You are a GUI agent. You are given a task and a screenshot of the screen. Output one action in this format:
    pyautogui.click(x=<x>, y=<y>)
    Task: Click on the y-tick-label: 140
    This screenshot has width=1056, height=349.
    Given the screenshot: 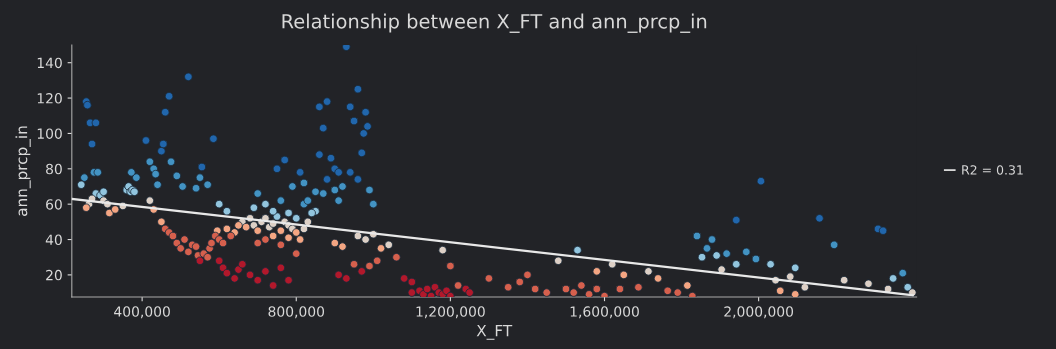 What is the action you would take?
    pyautogui.click(x=49, y=63)
    